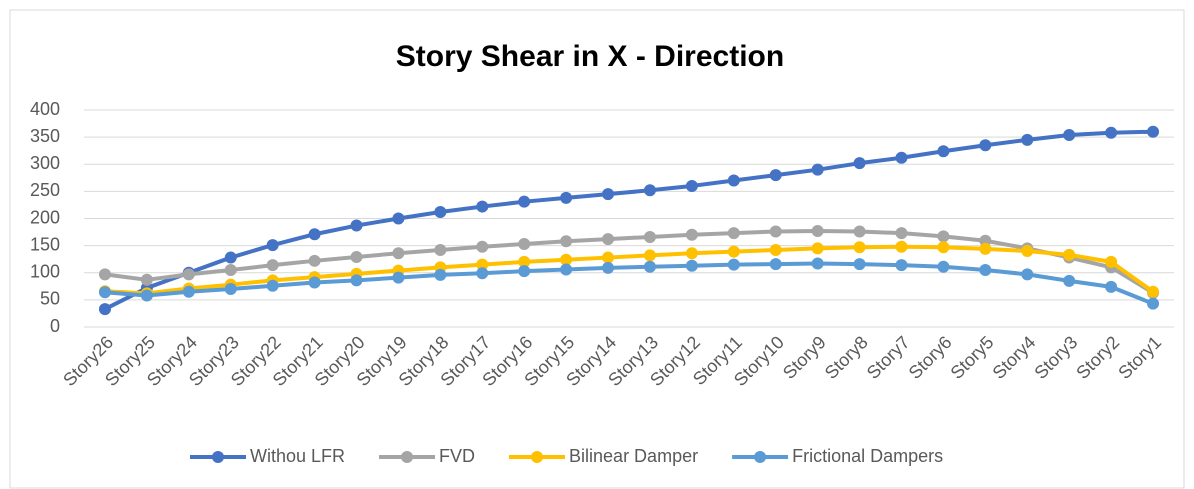 This screenshot has height=489, width=1194. Describe the element at coordinates (45, 136) in the screenshot. I see `y-tick-label: 350` at that location.